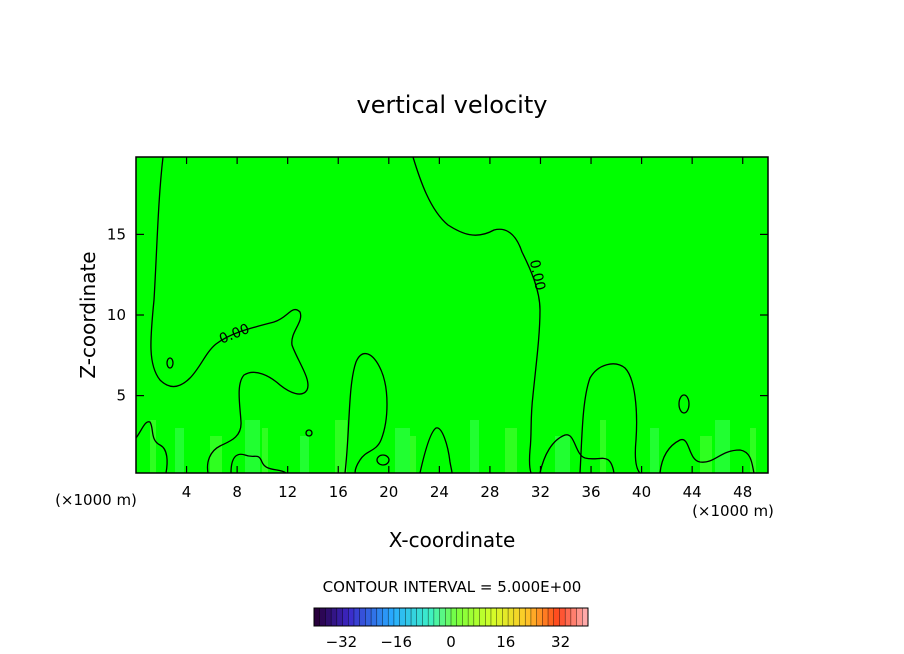 The width and height of the screenshot is (904, 654). What do you see at coordinates (476, 315) in the screenshot?
I see `contour-line-center` at bounding box center [476, 315].